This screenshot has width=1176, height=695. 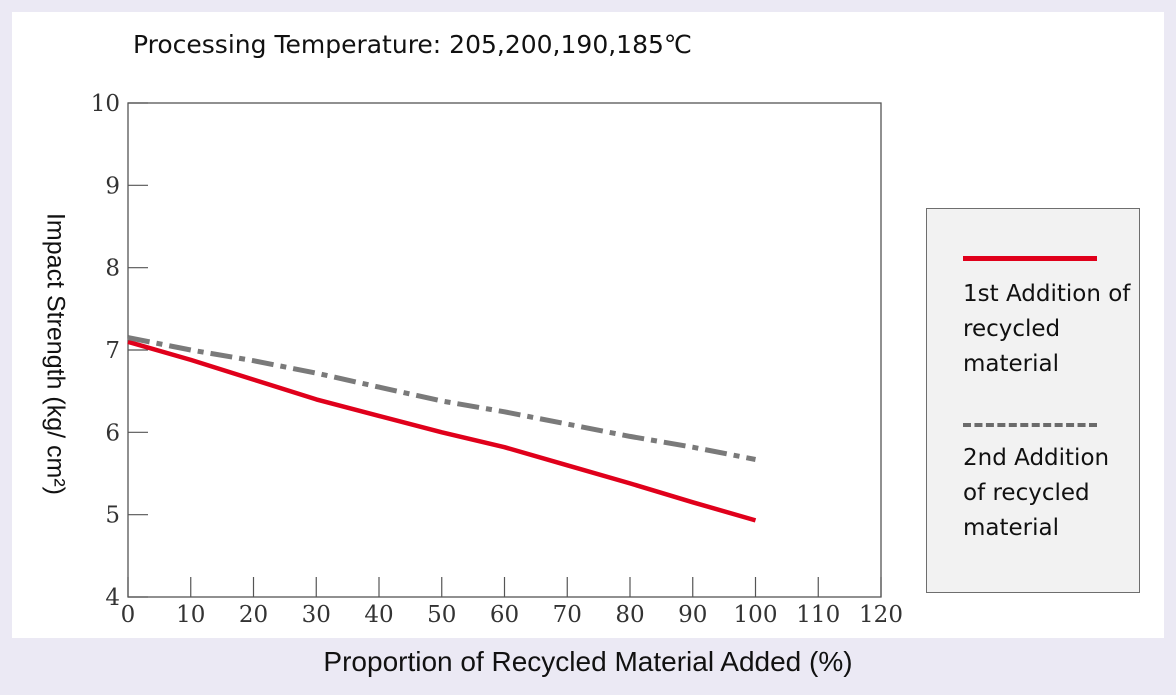 I want to click on x-tick-label: 120, so click(x=881, y=615).